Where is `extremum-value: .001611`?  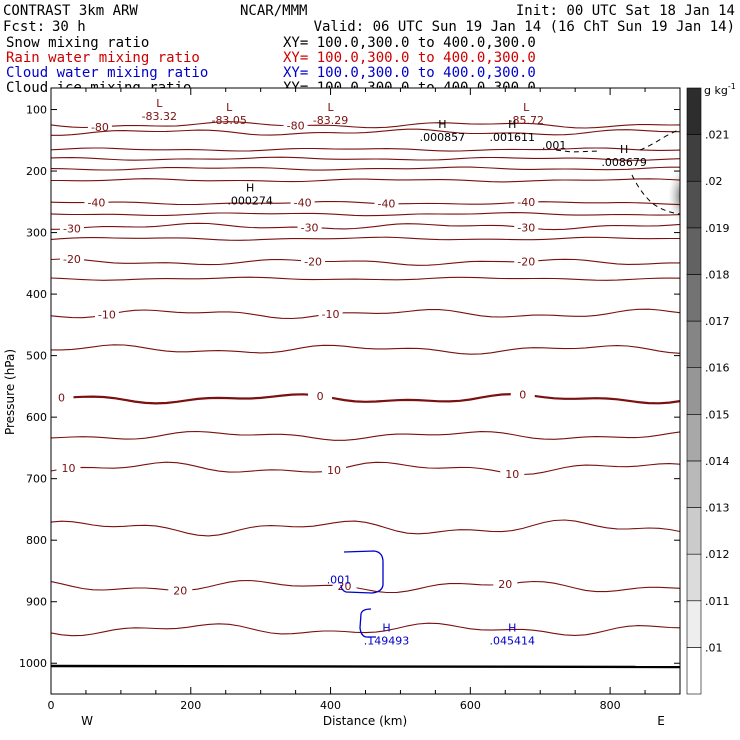
extremum-value: .001611 is located at coordinates (513, 137).